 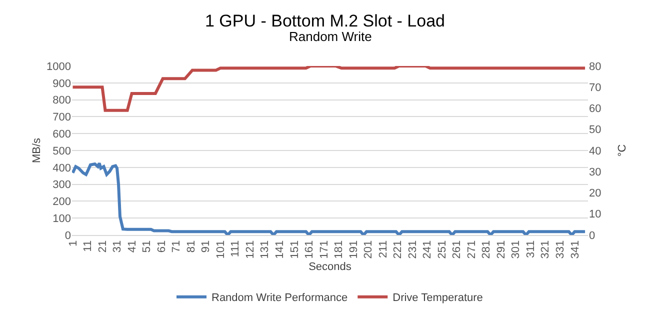 I want to click on x-tick-label: 301, so click(x=516, y=249).